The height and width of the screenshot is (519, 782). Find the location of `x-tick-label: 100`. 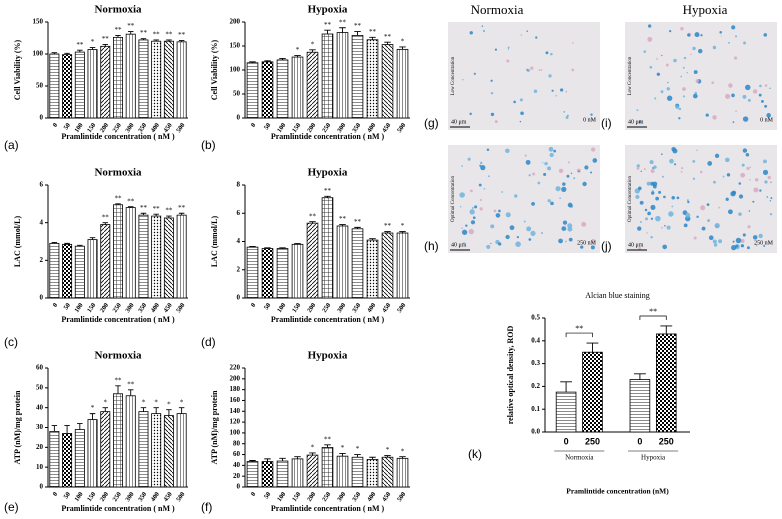

x-tick-label: 100 is located at coordinates (281, 497).